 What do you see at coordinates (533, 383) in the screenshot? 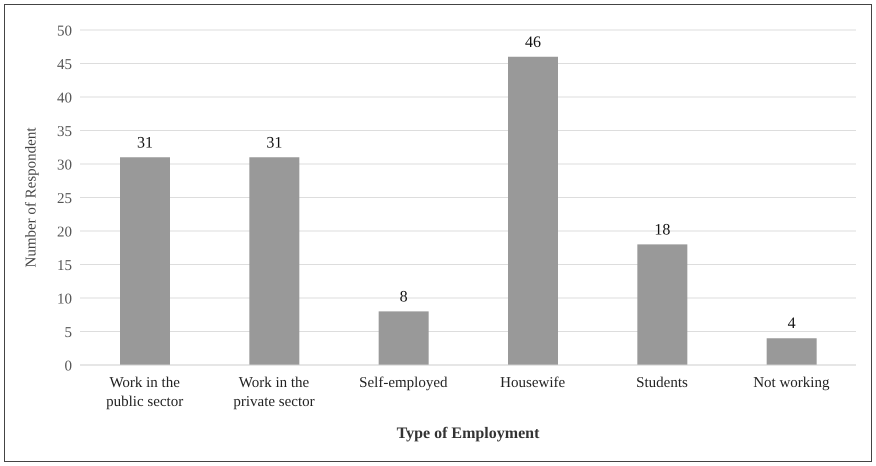
I see `x-tick-label: Housewife` at bounding box center [533, 383].